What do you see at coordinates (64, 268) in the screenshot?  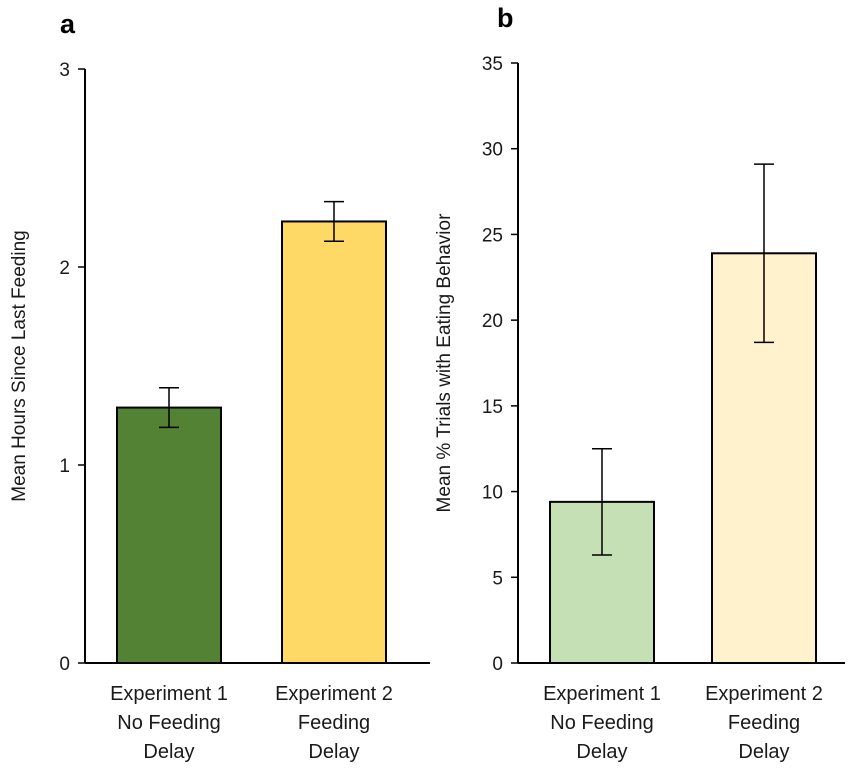 I see `y-tick-label: 2` at bounding box center [64, 268].